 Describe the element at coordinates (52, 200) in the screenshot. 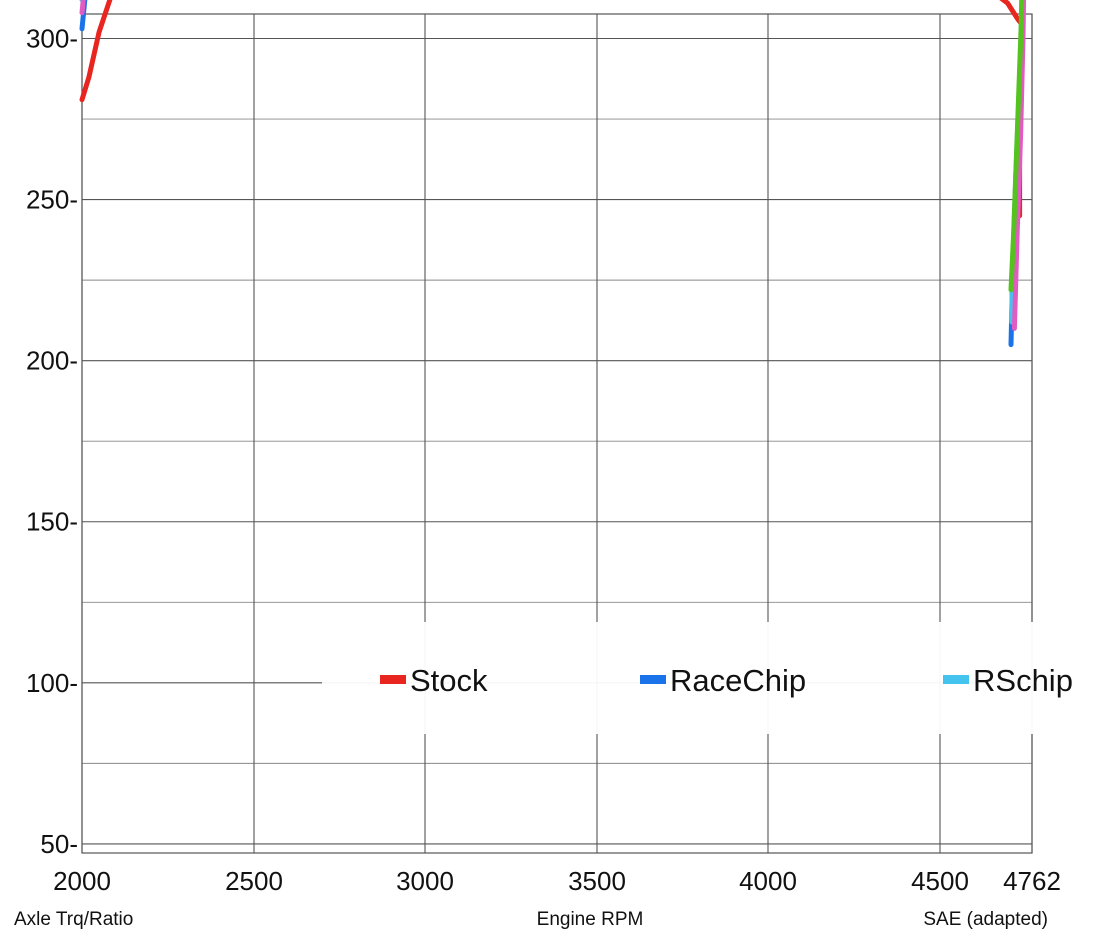

I see `y-tick-label: 250-` at that location.